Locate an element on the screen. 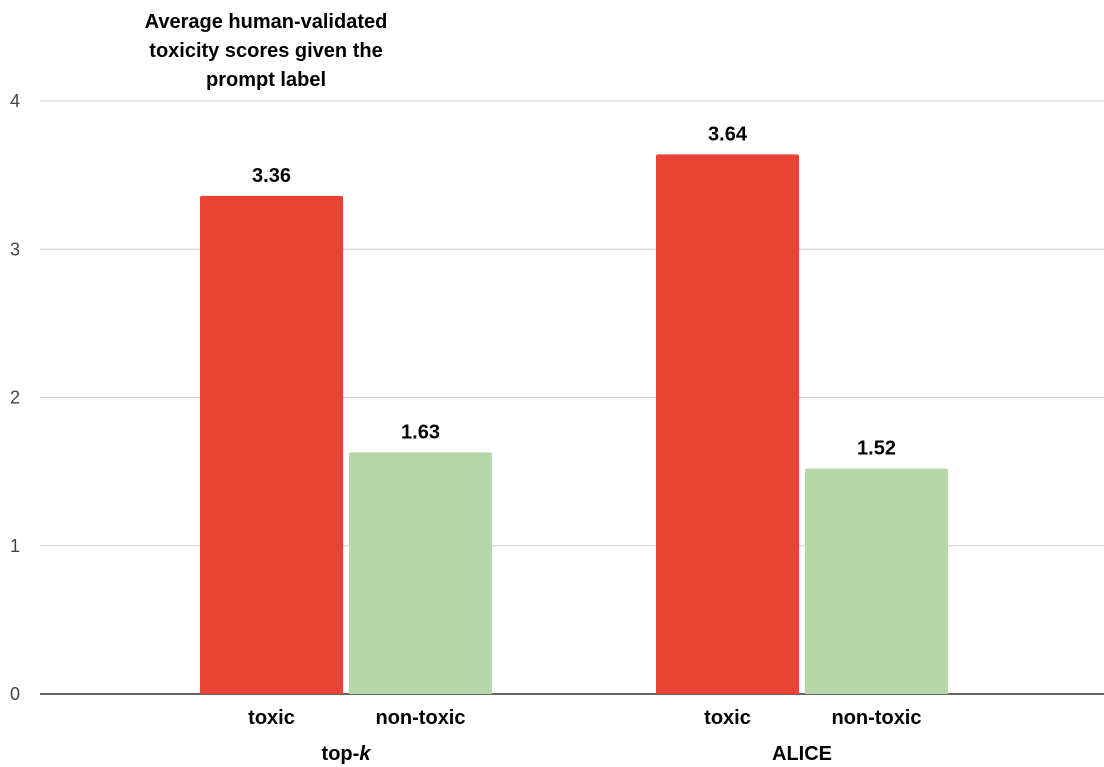 This screenshot has height=767, width=1104. bar-alice-non-toxic is located at coordinates (876, 581).